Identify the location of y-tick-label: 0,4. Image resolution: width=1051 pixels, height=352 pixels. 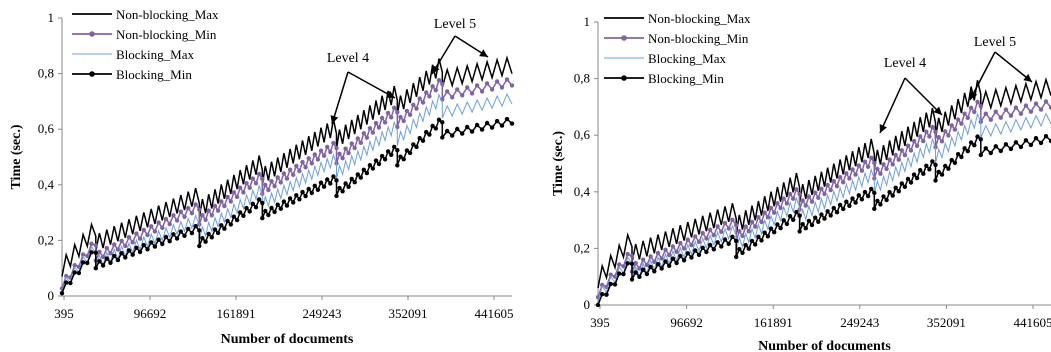
(46, 184).